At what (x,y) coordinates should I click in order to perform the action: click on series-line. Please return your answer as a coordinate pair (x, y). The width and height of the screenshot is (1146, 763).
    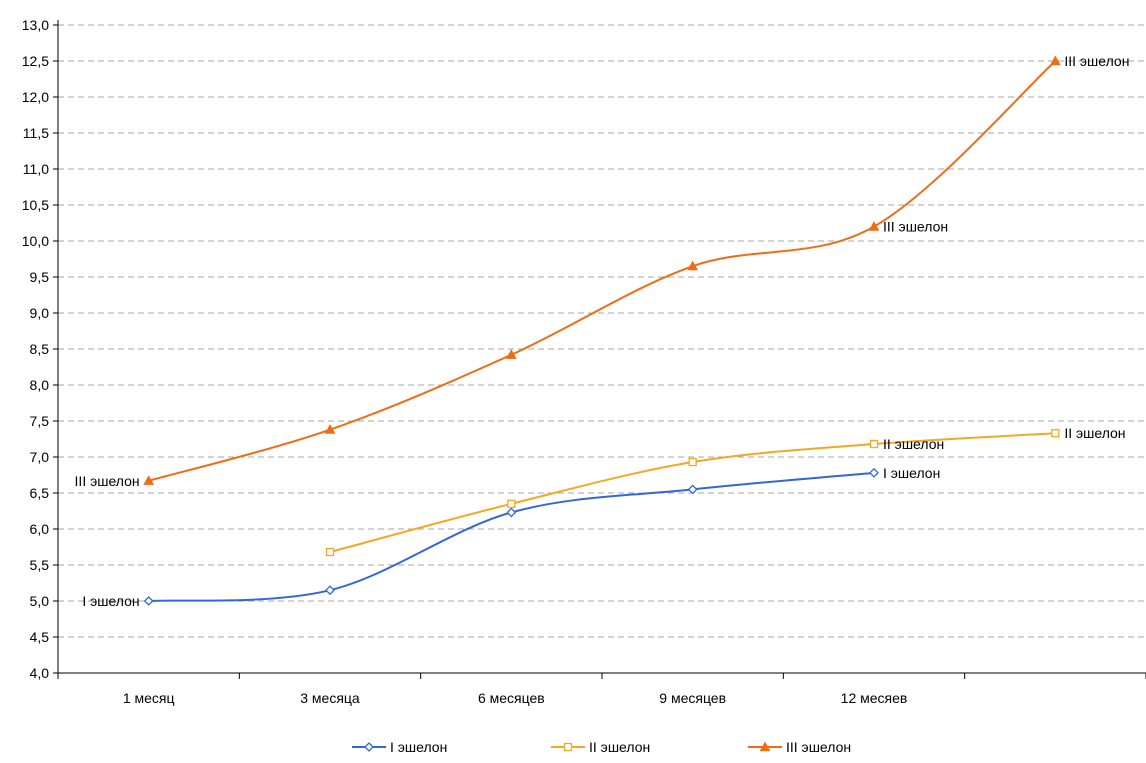
    Looking at the image, I should click on (511, 536).